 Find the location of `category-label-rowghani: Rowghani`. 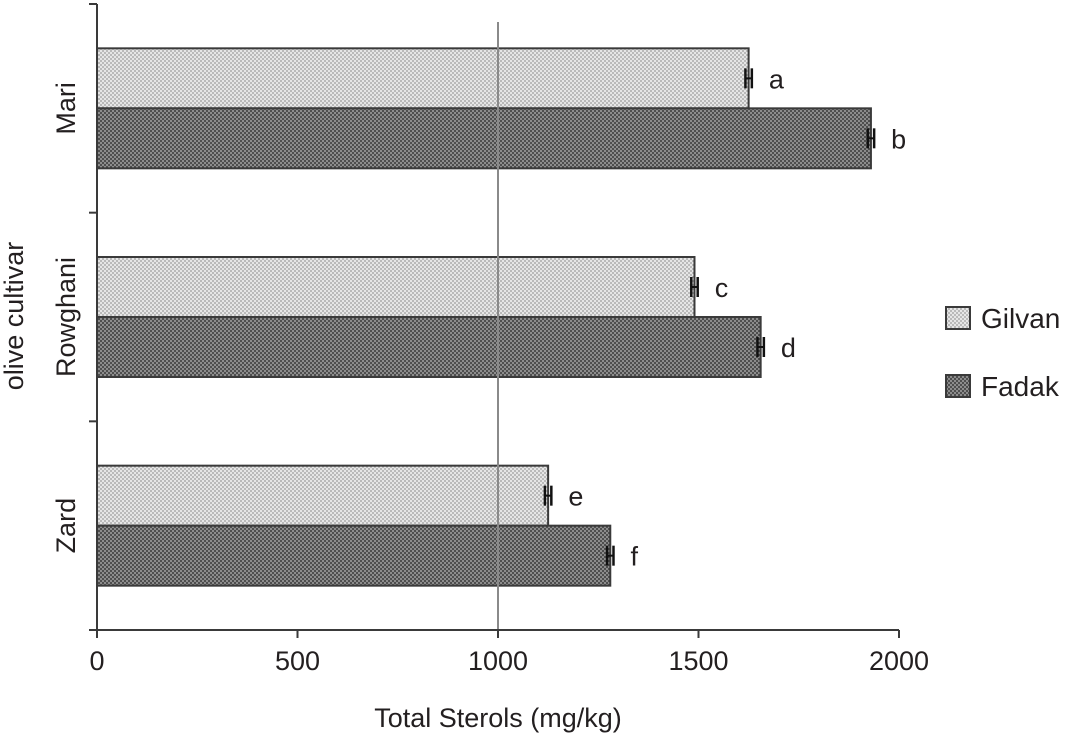

category-label-rowghani: Rowghani is located at coordinates (66, 317).